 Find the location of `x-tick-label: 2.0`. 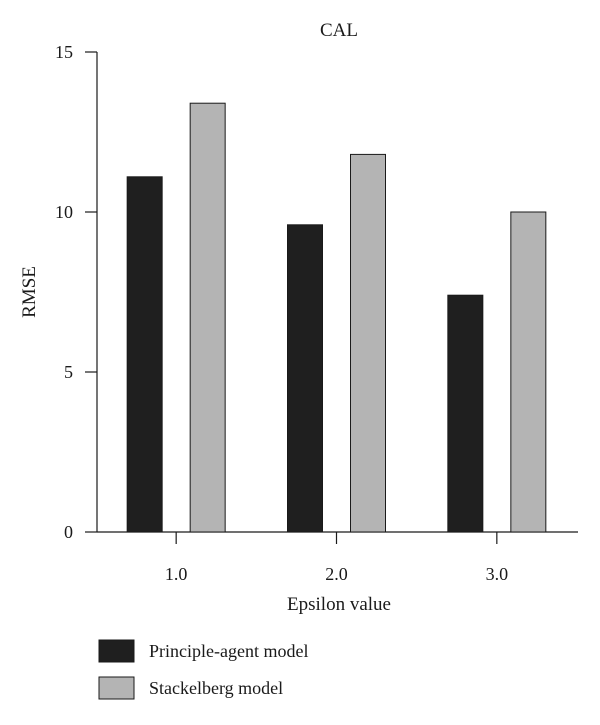

x-tick-label: 2.0 is located at coordinates (336, 574).